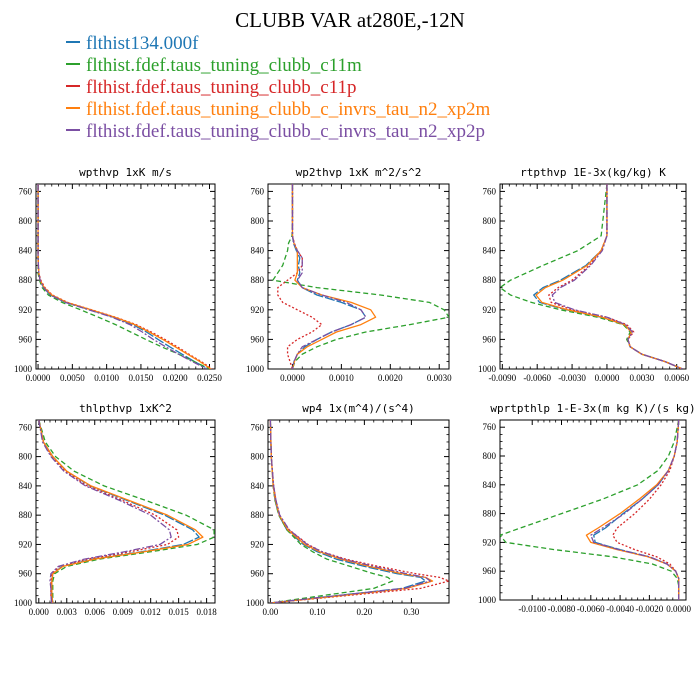 Image resolution: width=700 pixels, height=700 pixels. I want to click on x-tick-label: -0.0060, so click(537, 378).